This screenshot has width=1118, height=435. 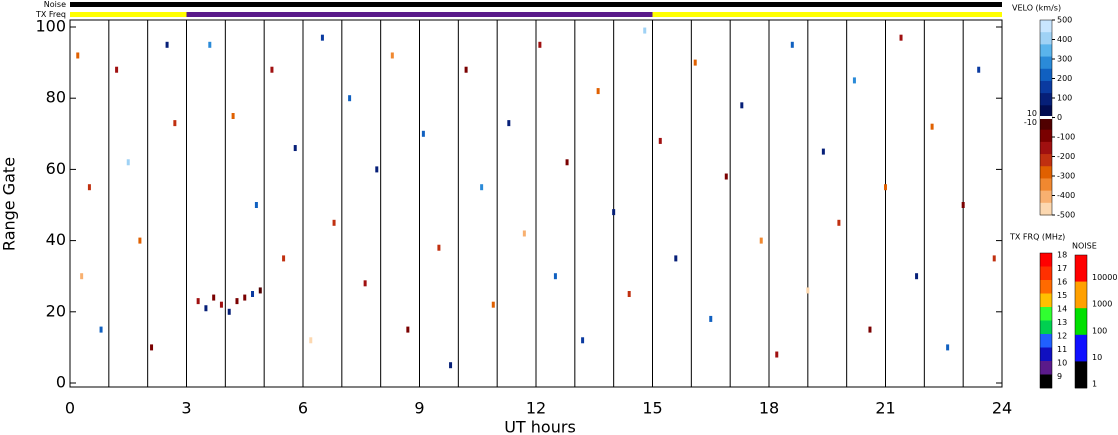 I want to click on noise-colorbar-frame, so click(x=1081, y=321).